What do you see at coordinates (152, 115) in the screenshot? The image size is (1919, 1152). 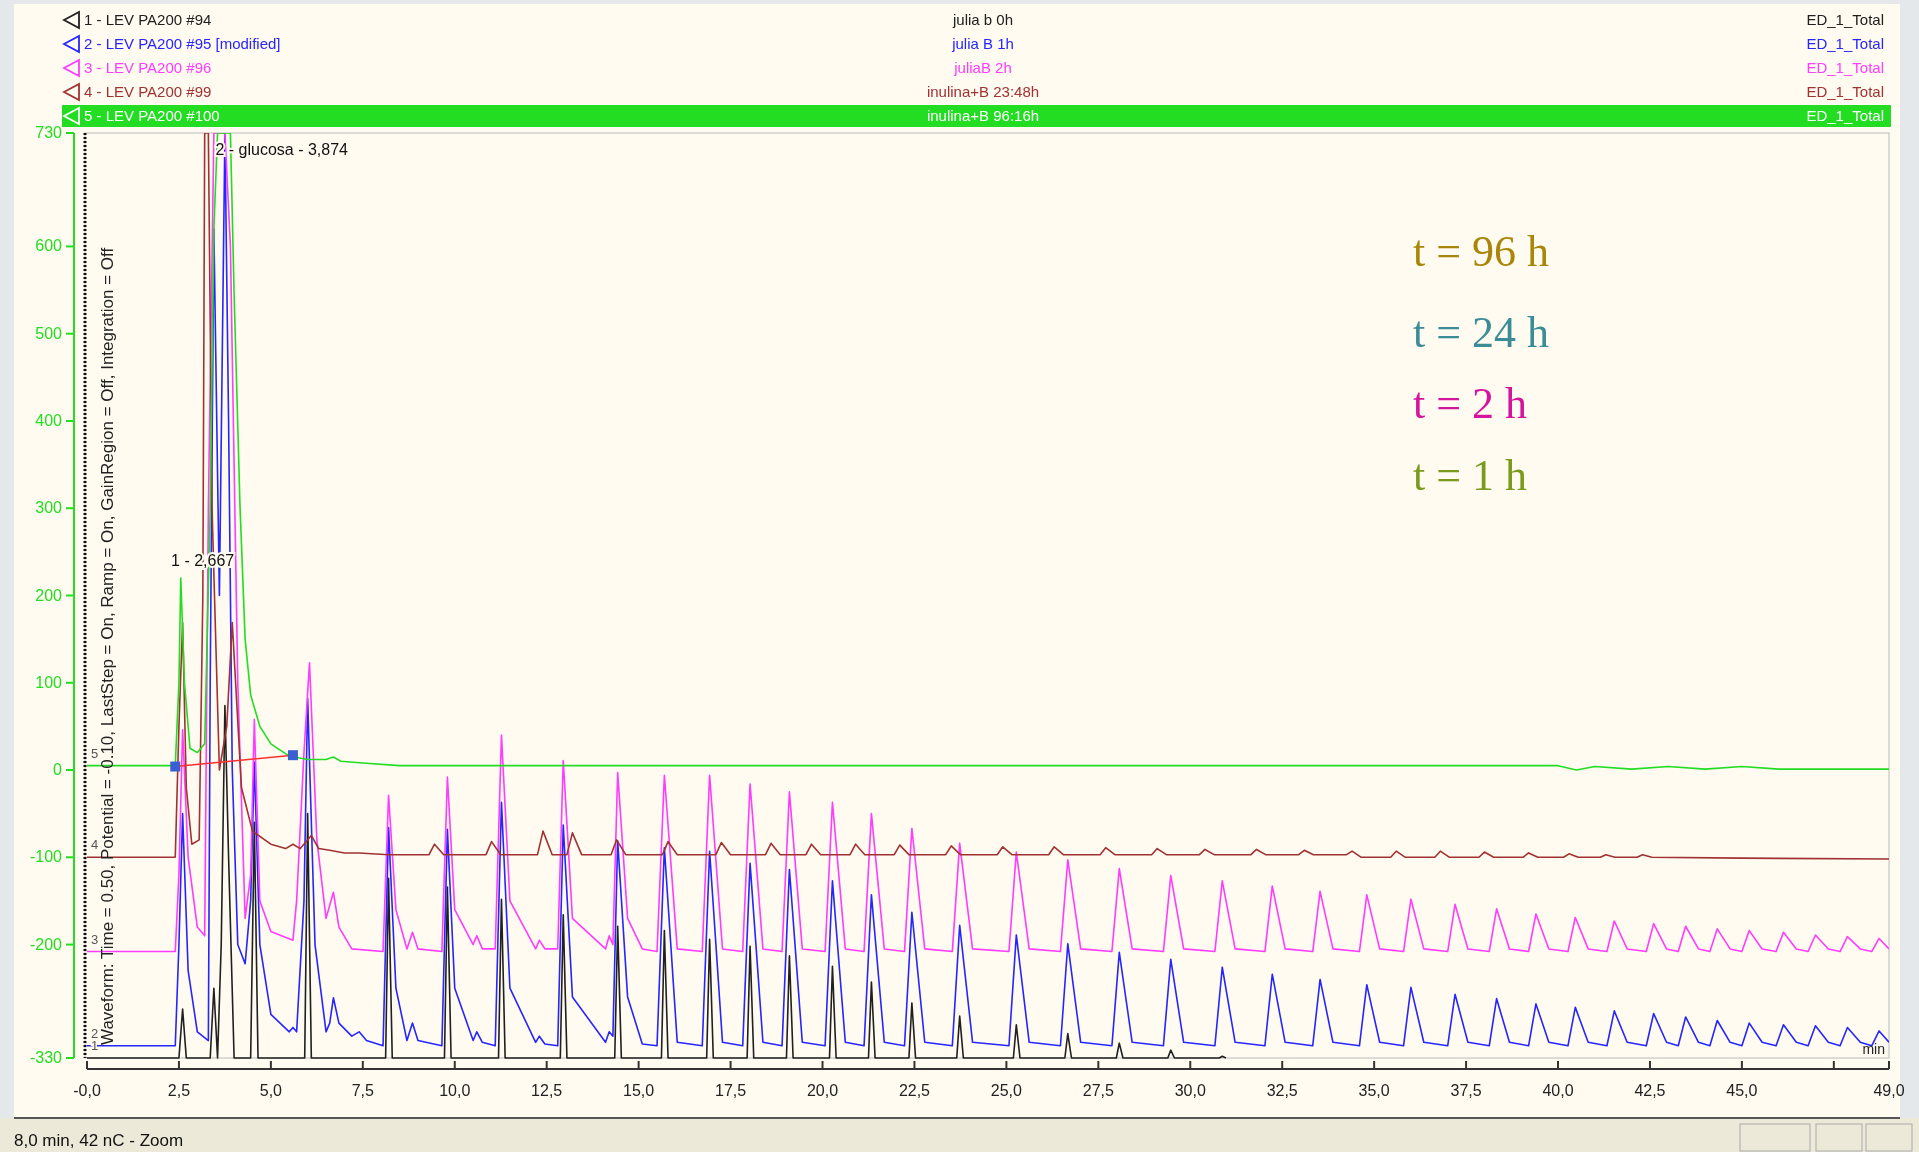 I see `legend-label: 5 - LEV PA200 #100` at bounding box center [152, 115].